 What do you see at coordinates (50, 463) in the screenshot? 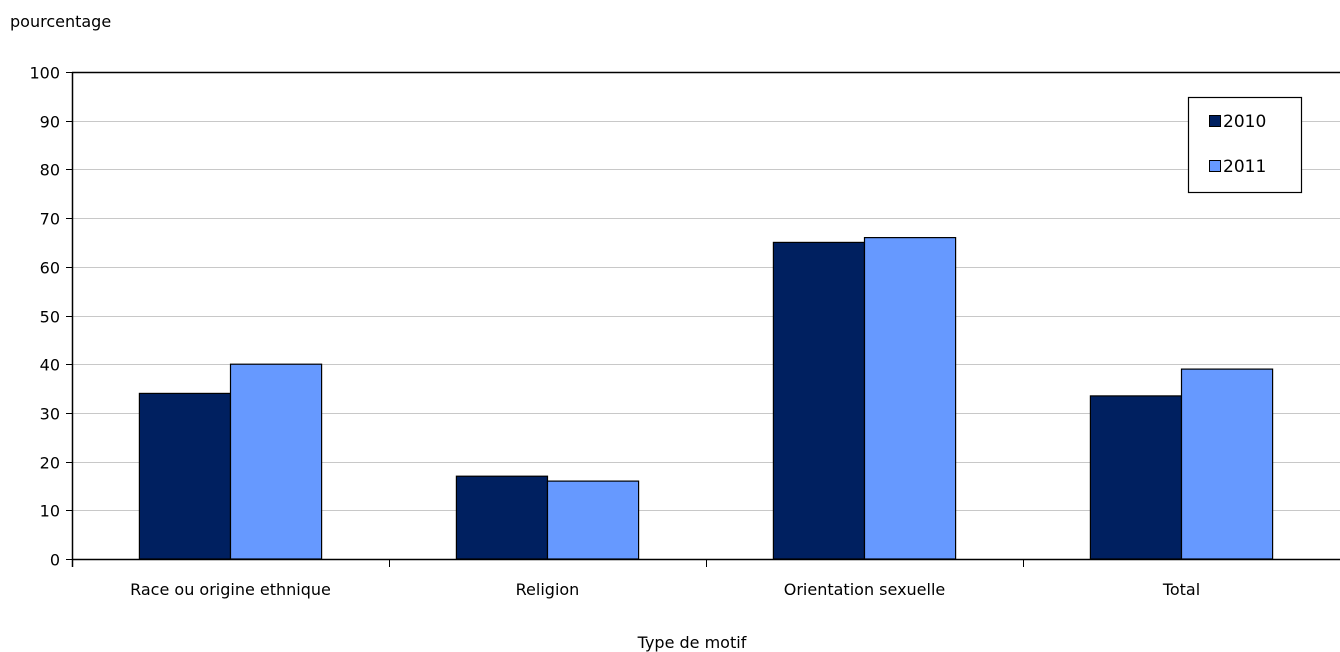
I see `y-tick-label: 20` at bounding box center [50, 463].